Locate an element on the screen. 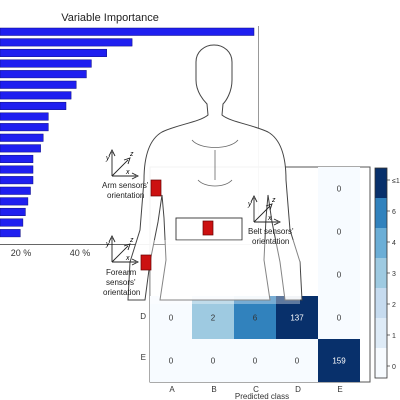 The height and width of the screenshot is (400, 400). belt-axes-icon is located at coordinates (266, 210).